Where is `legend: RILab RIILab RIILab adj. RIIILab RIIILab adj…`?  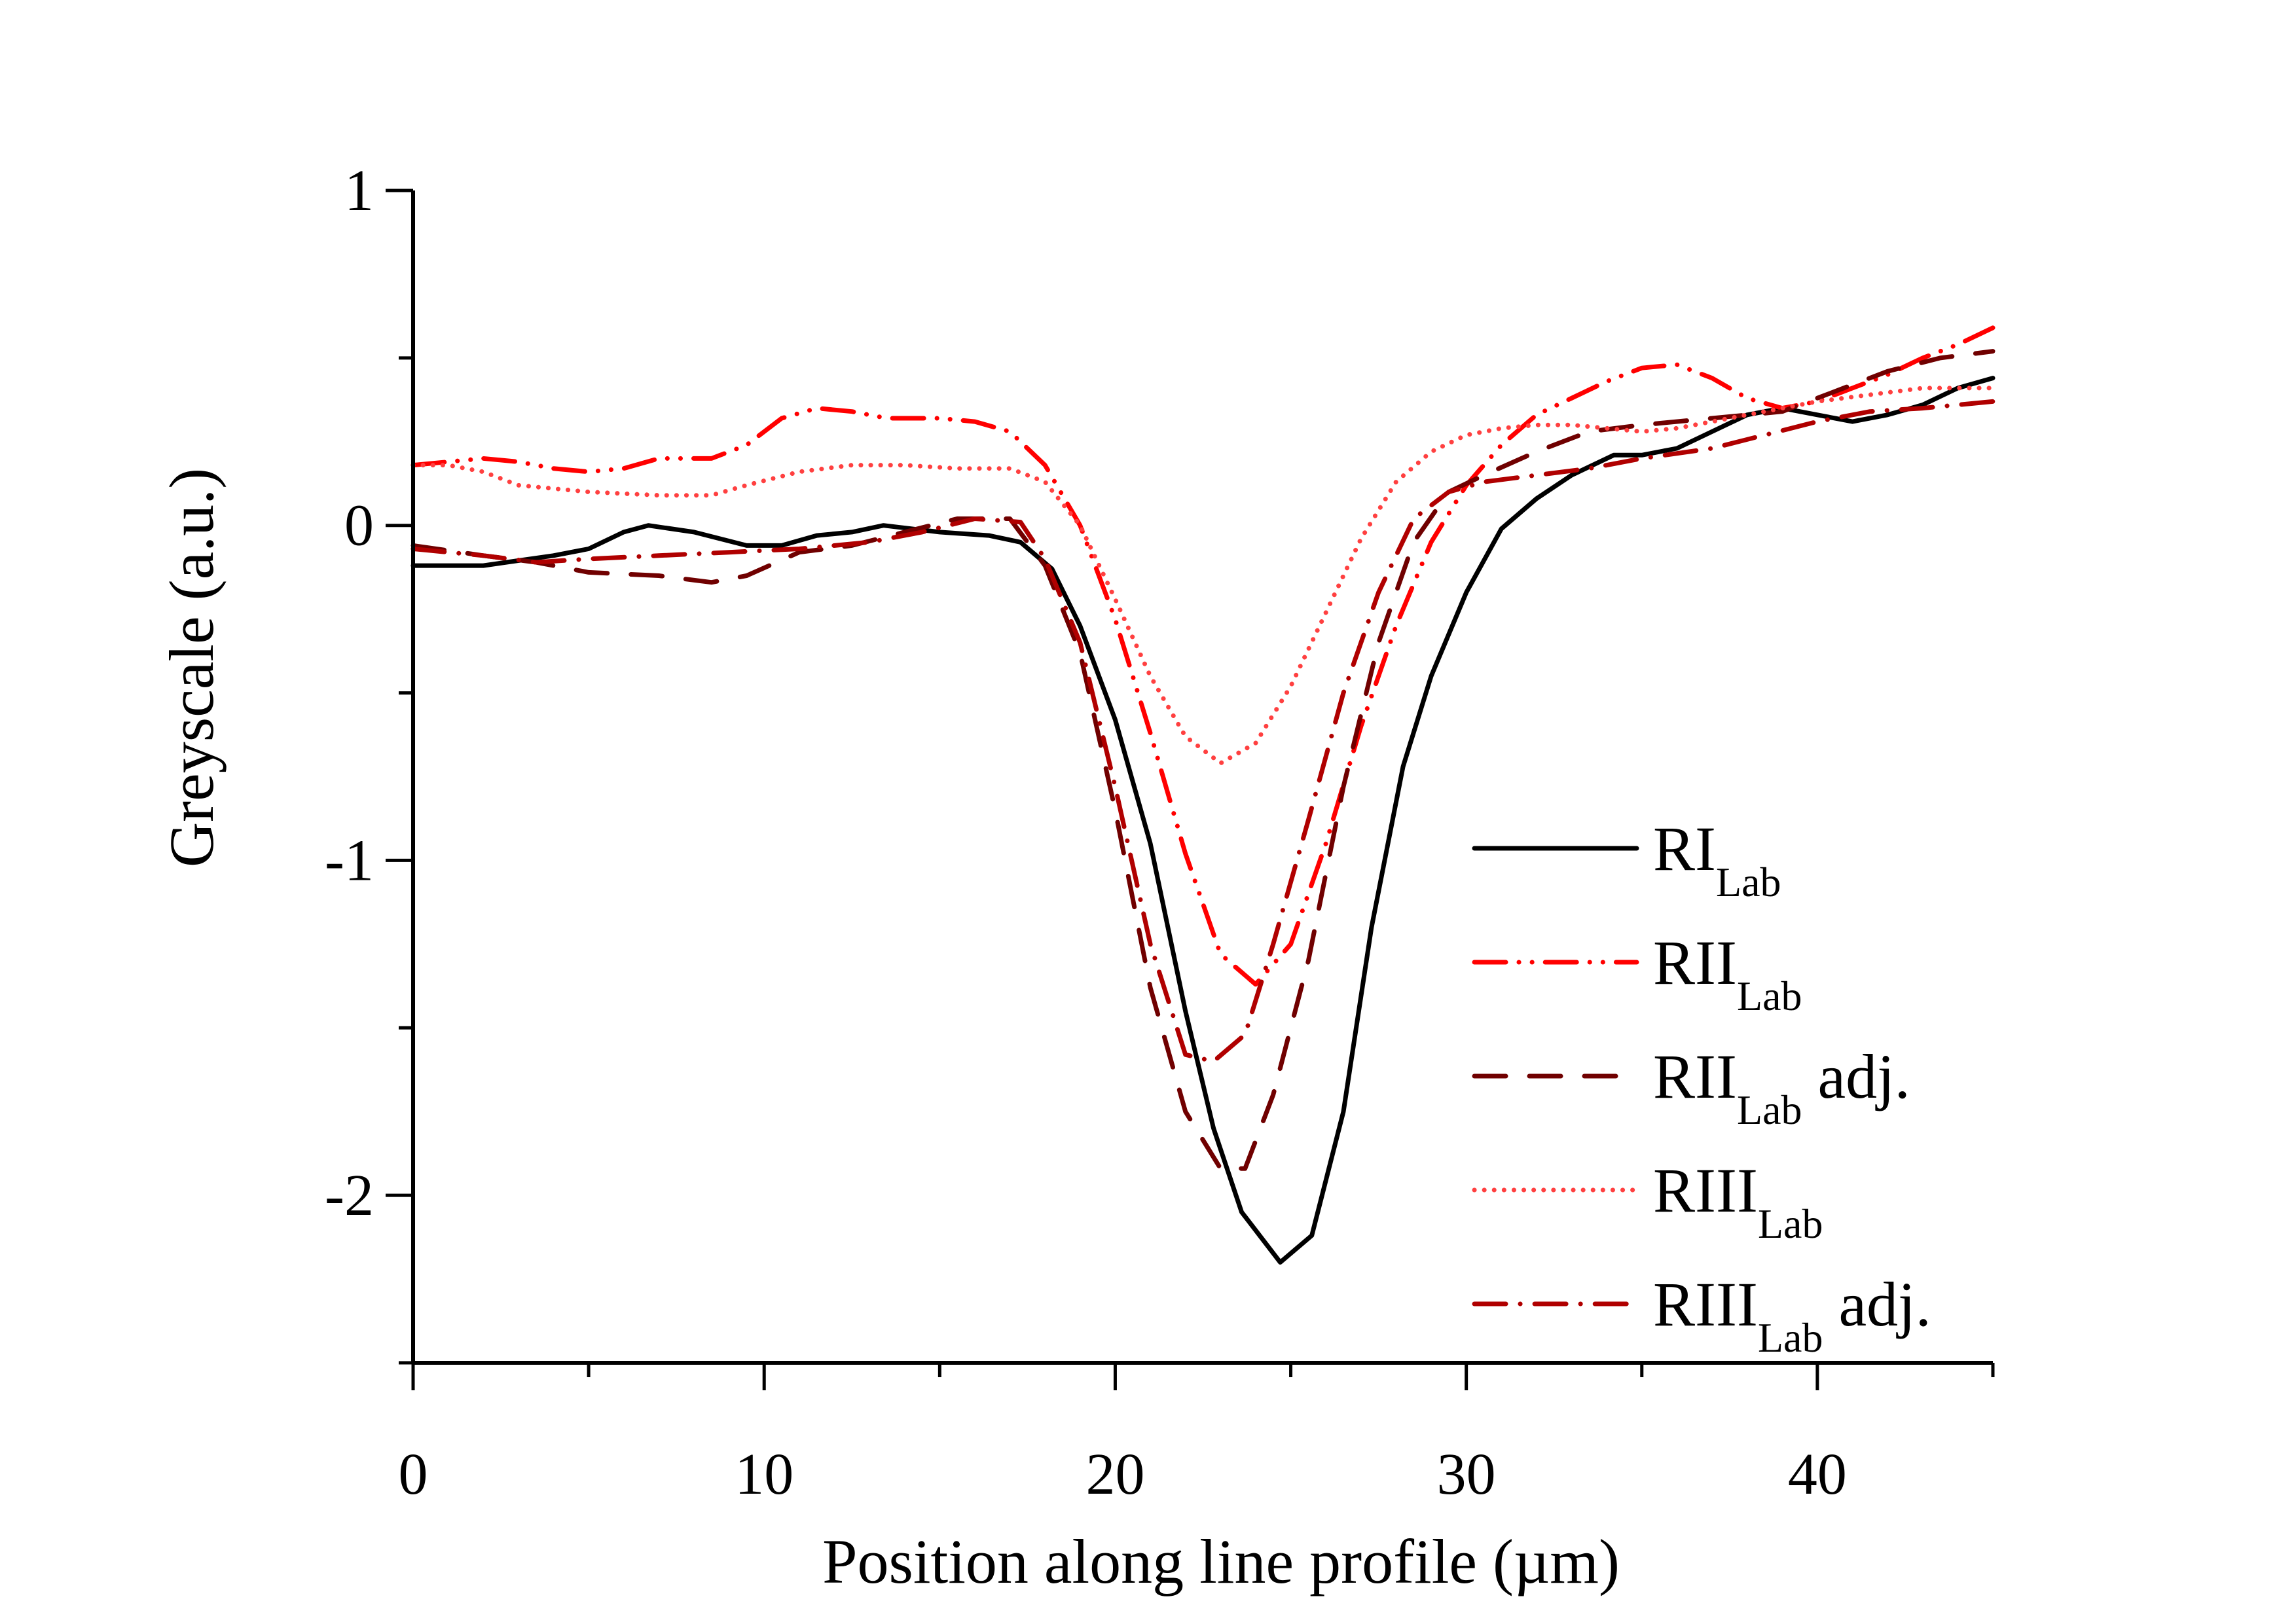
legend: RILab RIILab RIILab adj. RIIILab RIIILab adj… is located at coordinates (1701, 1087).